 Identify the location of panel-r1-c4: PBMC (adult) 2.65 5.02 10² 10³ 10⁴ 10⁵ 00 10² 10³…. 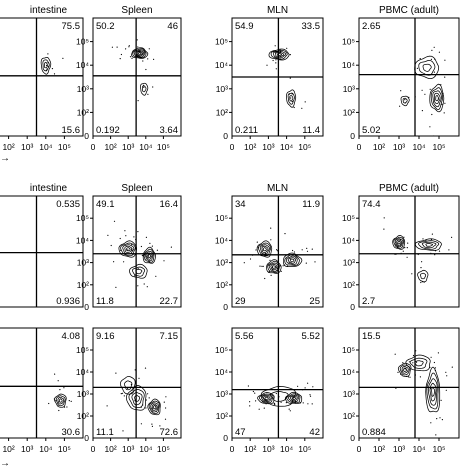
(401, 78).